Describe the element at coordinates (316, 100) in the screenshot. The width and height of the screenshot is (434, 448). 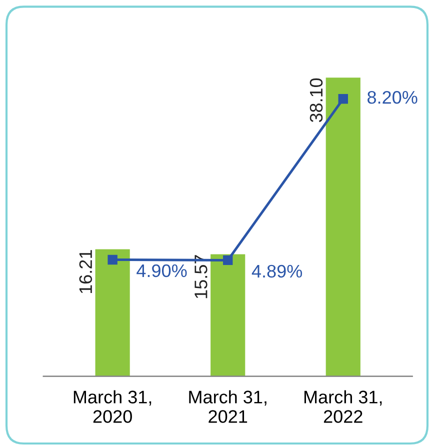
I see `data-label: 38.10` at that location.